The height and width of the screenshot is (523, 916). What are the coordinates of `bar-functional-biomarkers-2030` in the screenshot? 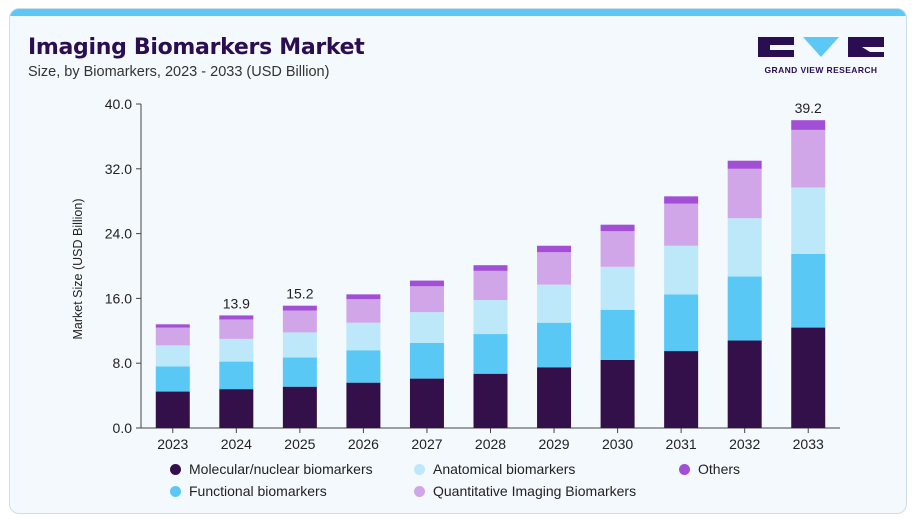 It's located at (617, 334).